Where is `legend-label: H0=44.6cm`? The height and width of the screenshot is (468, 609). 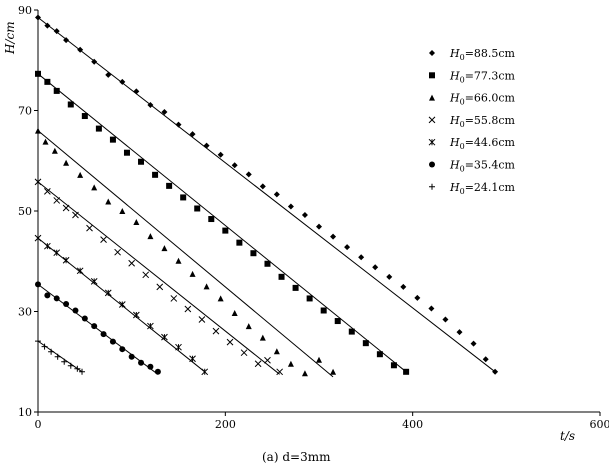
legend-label: H0=44.6cm is located at coordinates (482, 143).